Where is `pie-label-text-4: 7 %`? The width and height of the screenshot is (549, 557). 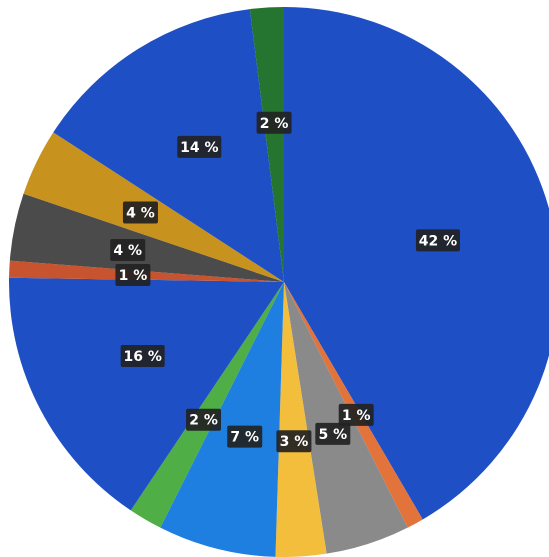 pie-label-text-4: 7 % is located at coordinates (244, 438).